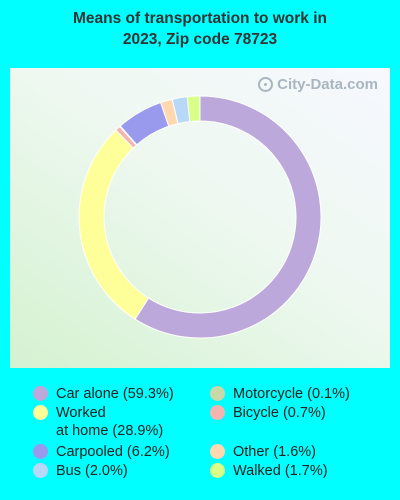 The image size is (400, 500). Describe the element at coordinates (200, 18) in the screenshot. I see `chart-title-line-1: Means of transportation to work in` at that location.